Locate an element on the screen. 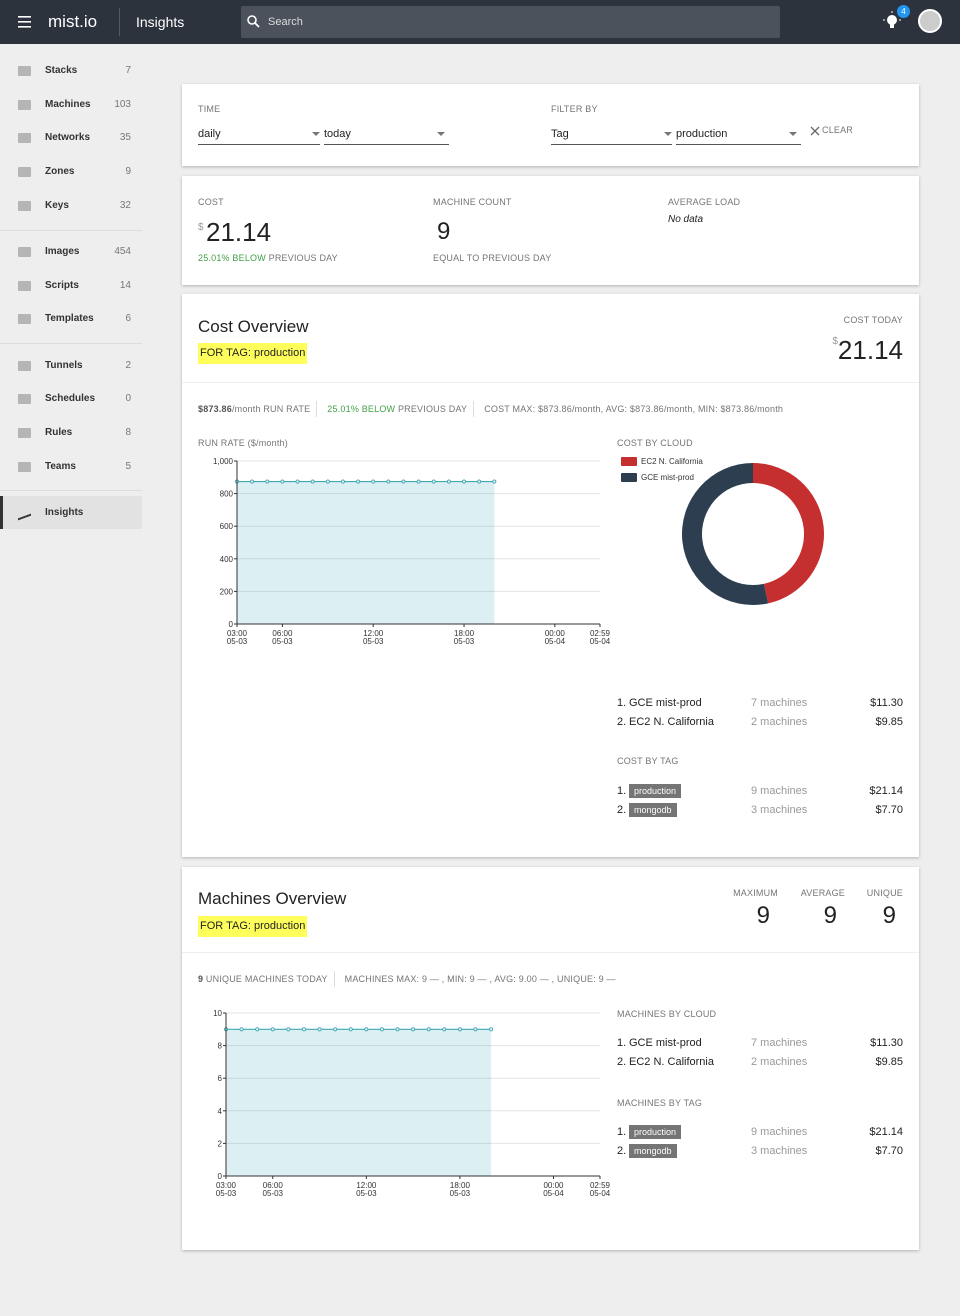 The height and width of the screenshot is (1316, 960). nav-item: Scripts is located at coordinates (62, 285).